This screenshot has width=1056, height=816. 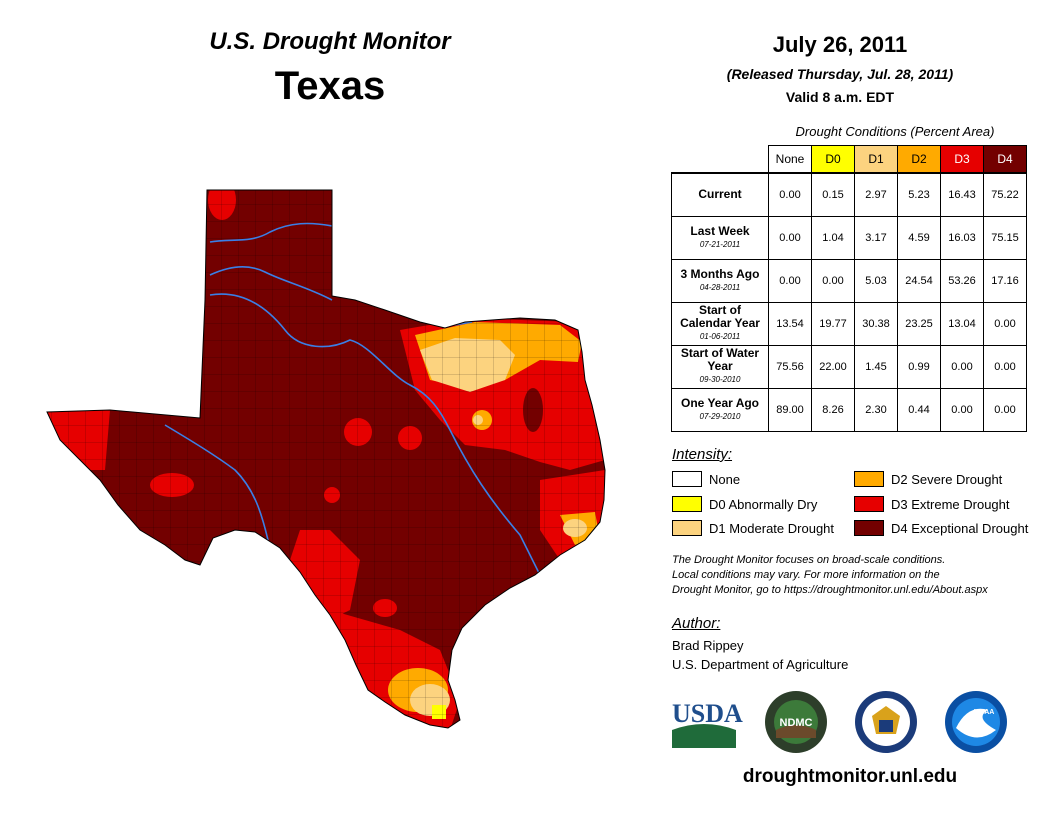 What do you see at coordinates (833, 237) in the screenshot?
I see `cell-d0: 1.04` at bounding box center [833, 237].